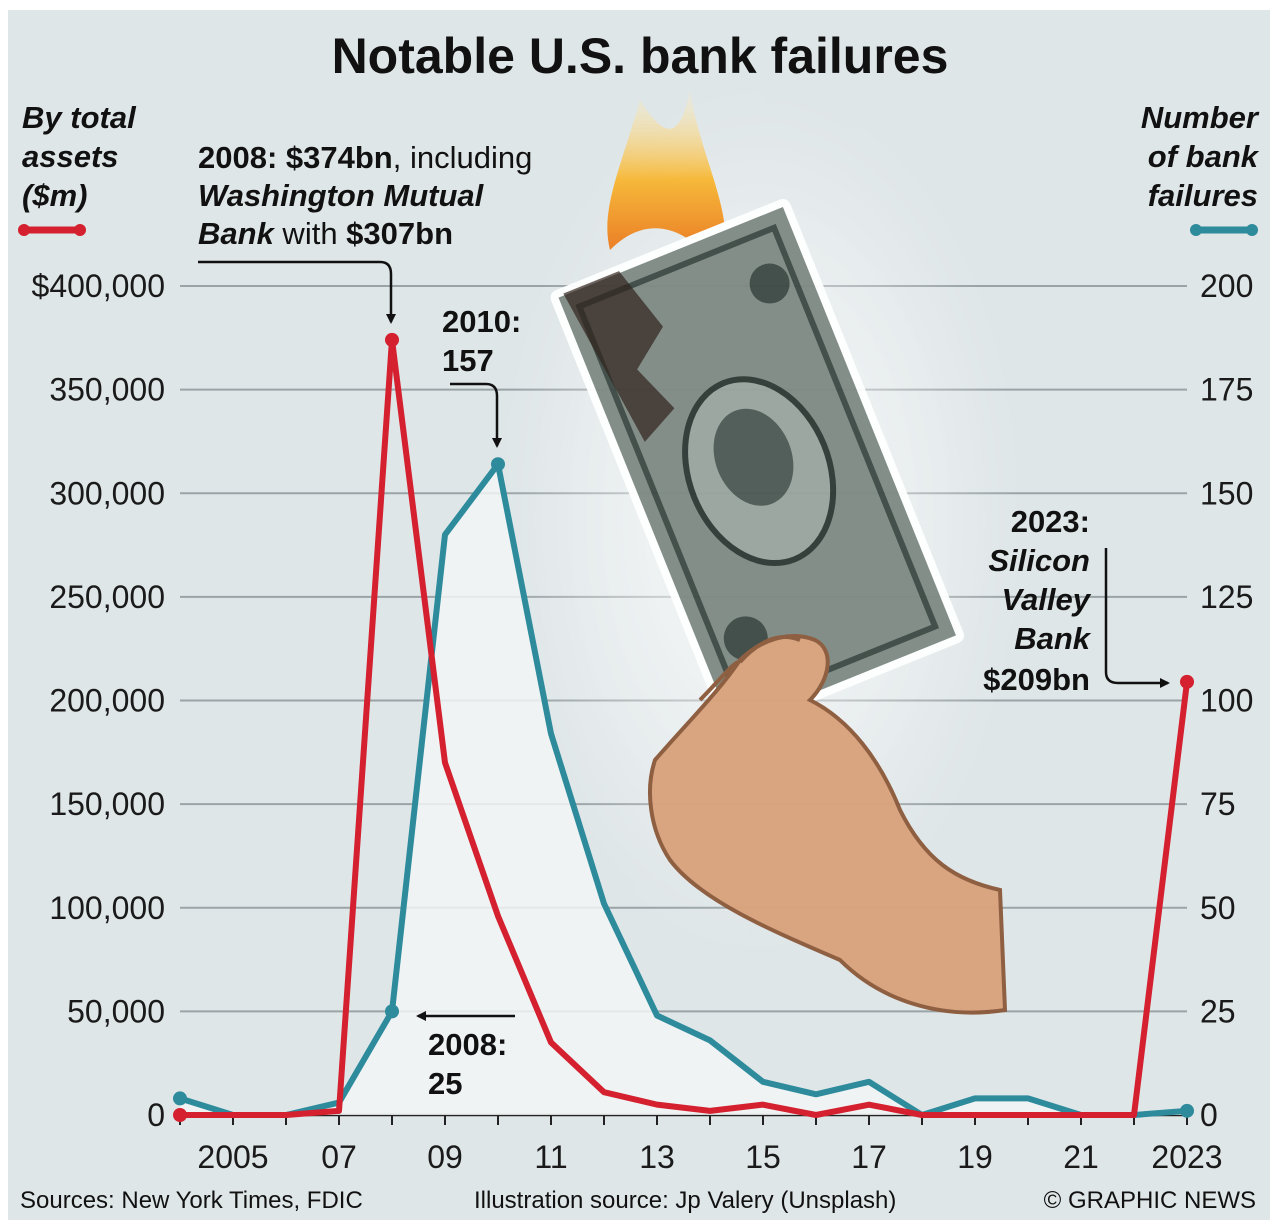 Image resolution: width=1278 pixels, height=1230 pixels. What do you see at coordinates (180, 1098) in the screenshot?
I see `data-point-count-2004` at bounding box center [180, 1098].